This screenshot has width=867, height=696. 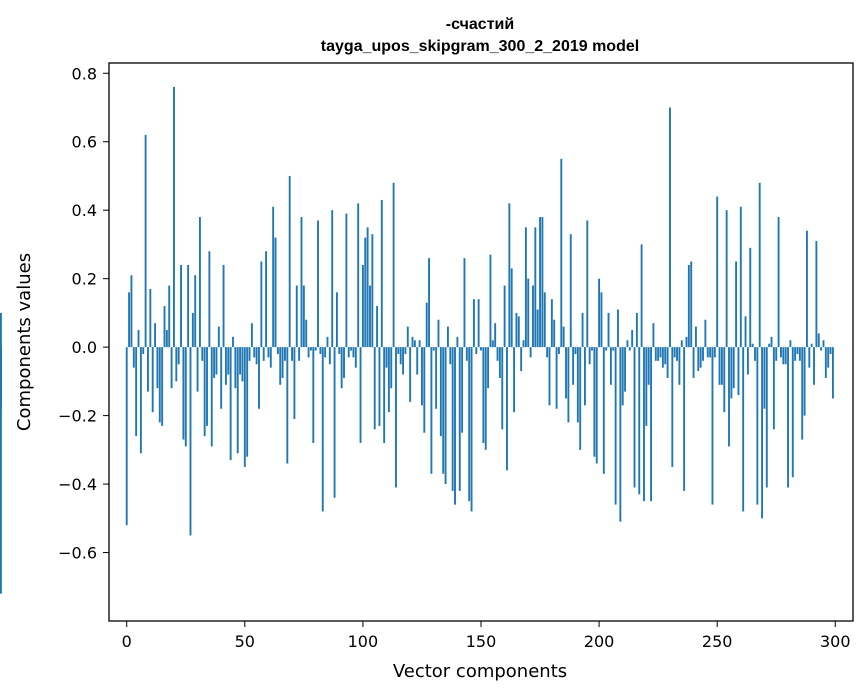 What do you see at coordinates (599, 641) in the screenshot?
I see `x-tick-label: 200` at bounding box center [599, 641].